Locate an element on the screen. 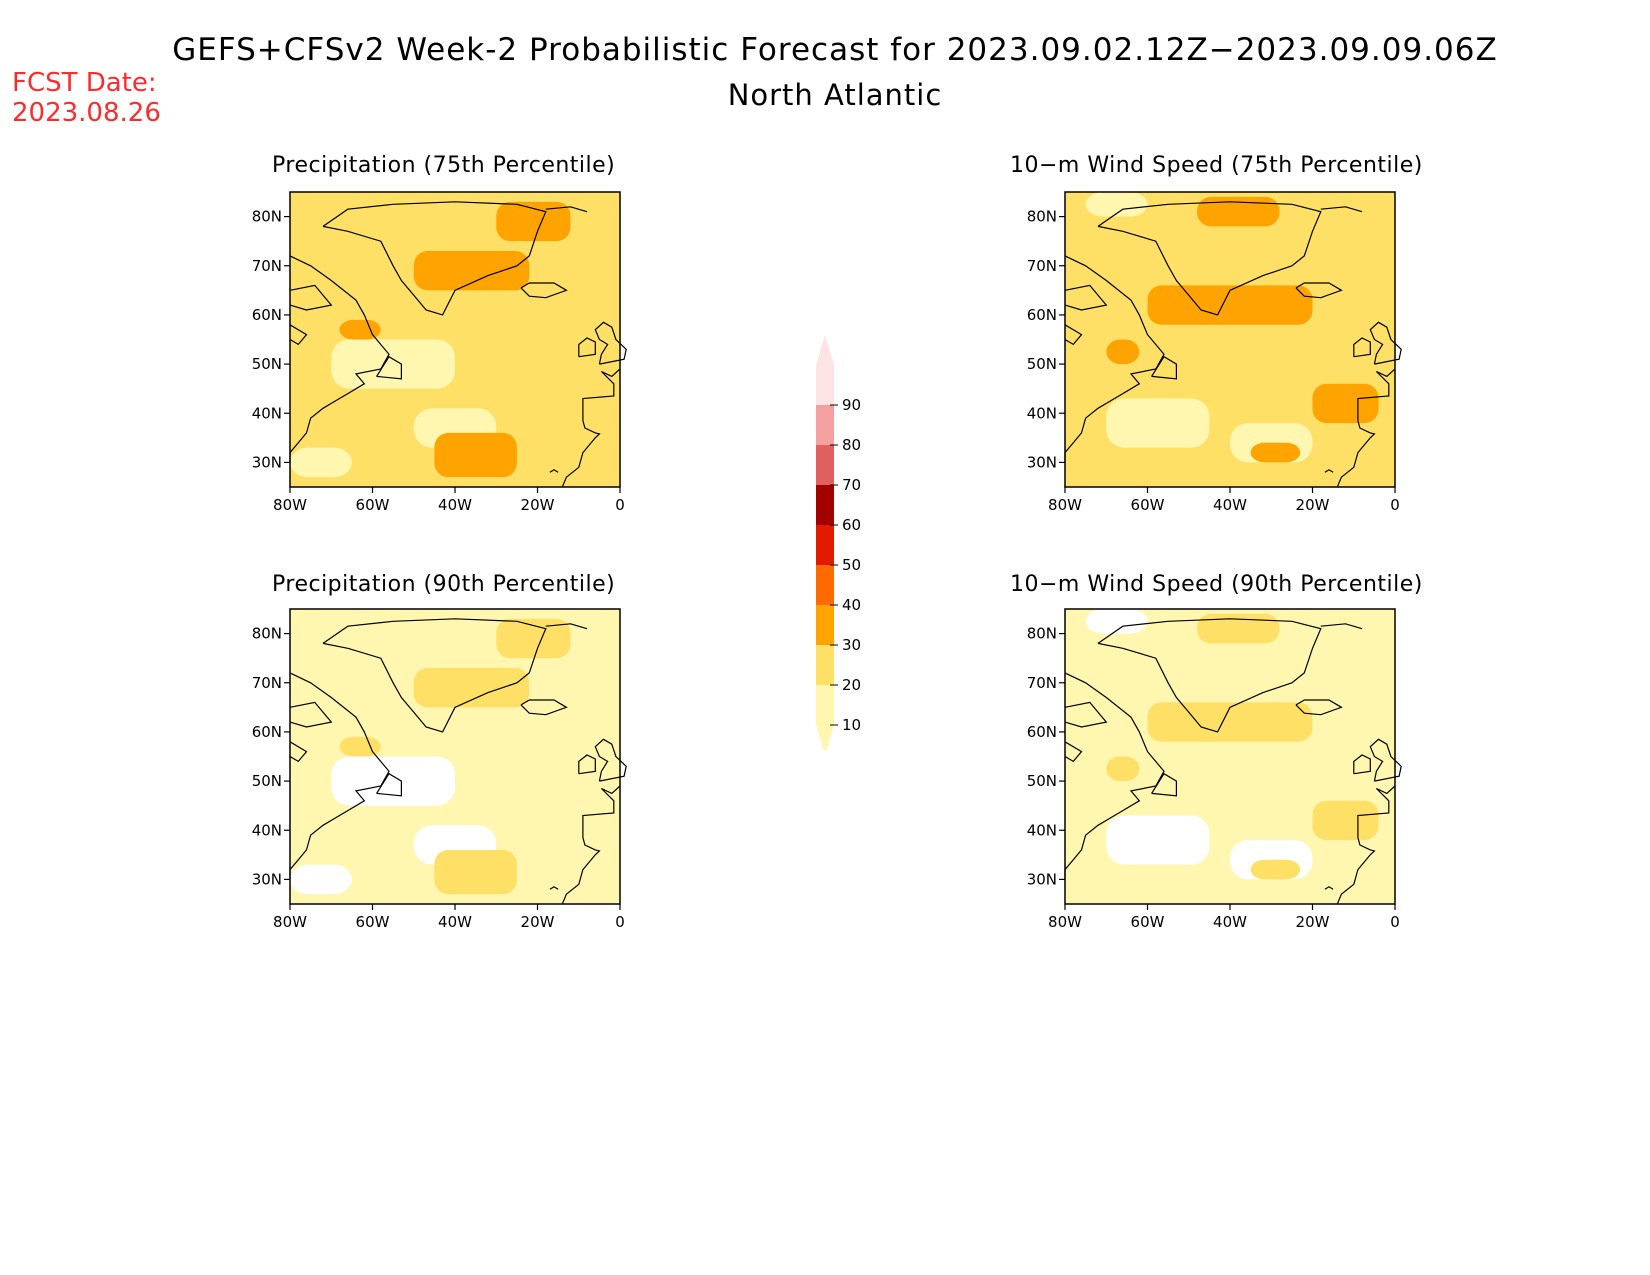 The width and height of the screenshot is (1650, 1275). map-wind90: 80N 70N 60N 50N 40N 30N 80W 60W 40W 20W 0 is located at coordinates (1214, 769).